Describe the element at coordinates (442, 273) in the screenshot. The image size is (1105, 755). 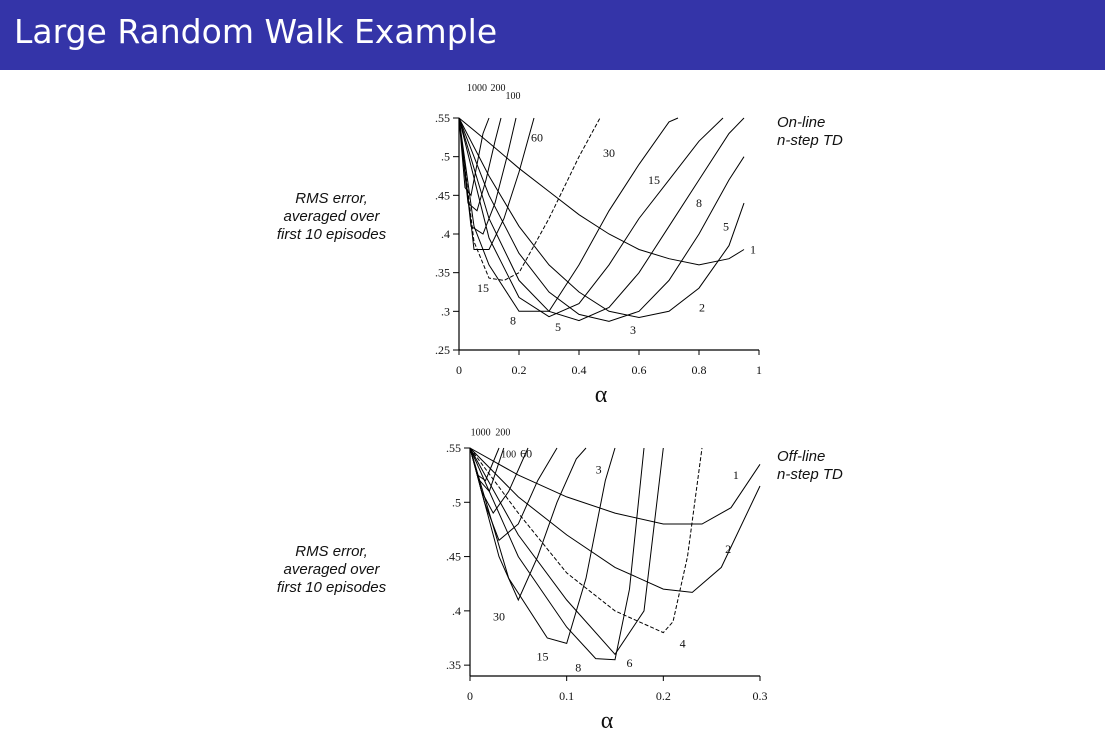
I see `top-y-tick-label: .35` at that location.